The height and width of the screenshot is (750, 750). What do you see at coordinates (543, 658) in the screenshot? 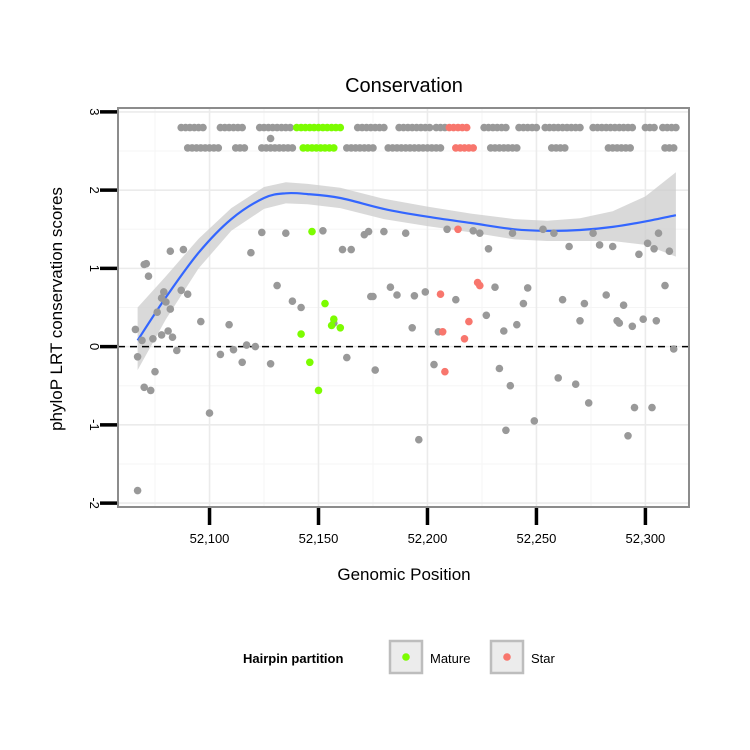
I see `legend-label-star: Star` at bounding box center [543, 658].